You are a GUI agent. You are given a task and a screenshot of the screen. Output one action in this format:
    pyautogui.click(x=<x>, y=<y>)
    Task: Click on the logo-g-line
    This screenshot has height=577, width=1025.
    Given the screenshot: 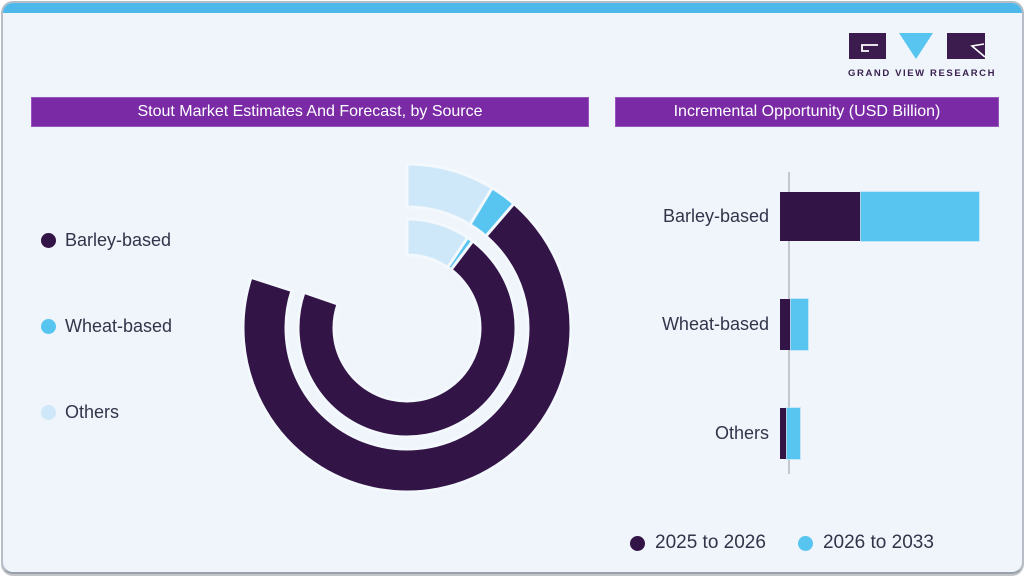 What is the action you would take?
    pyautogui.click(x=869, y=48)
    